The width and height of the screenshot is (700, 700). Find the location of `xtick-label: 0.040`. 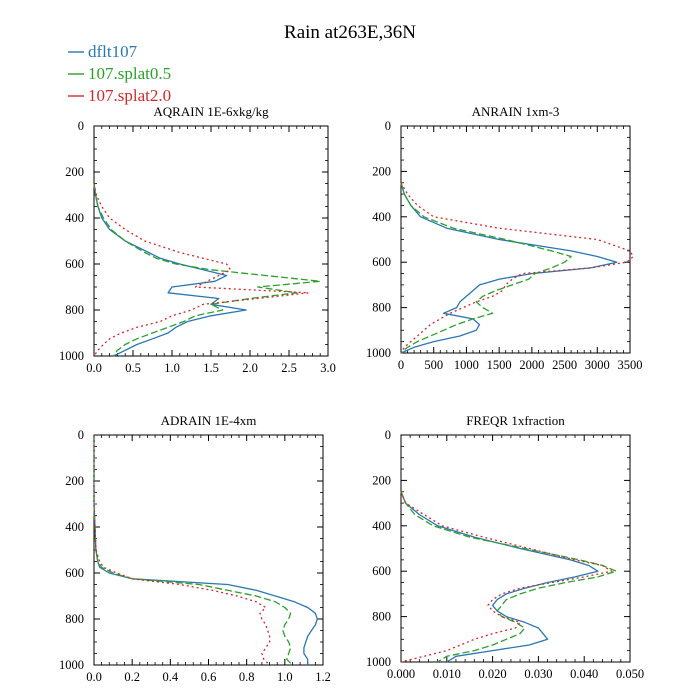

xtick-label: 0.040 is located at coordinates (584, 674).